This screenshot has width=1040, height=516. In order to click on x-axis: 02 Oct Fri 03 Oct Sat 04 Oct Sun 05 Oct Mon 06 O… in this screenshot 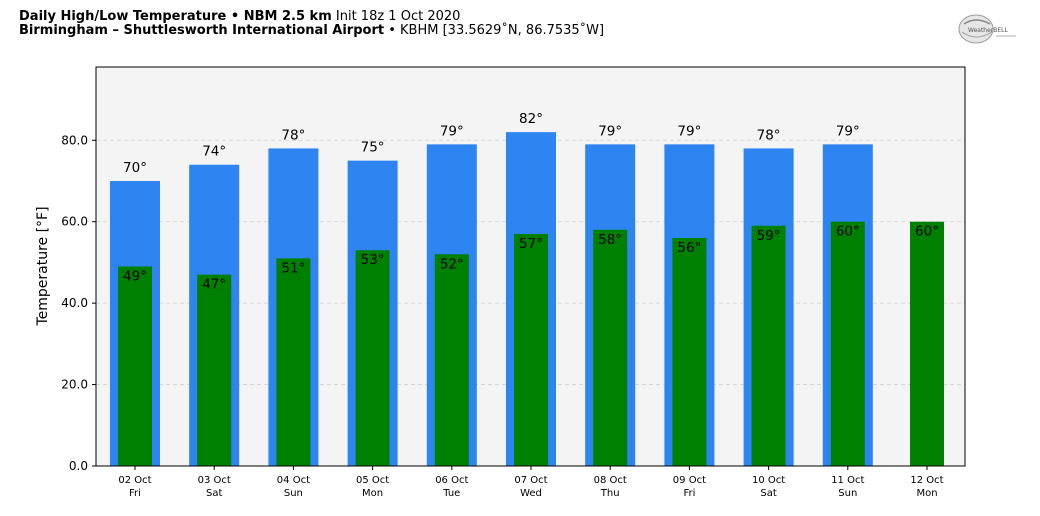, I will do `click(531, 482)`.